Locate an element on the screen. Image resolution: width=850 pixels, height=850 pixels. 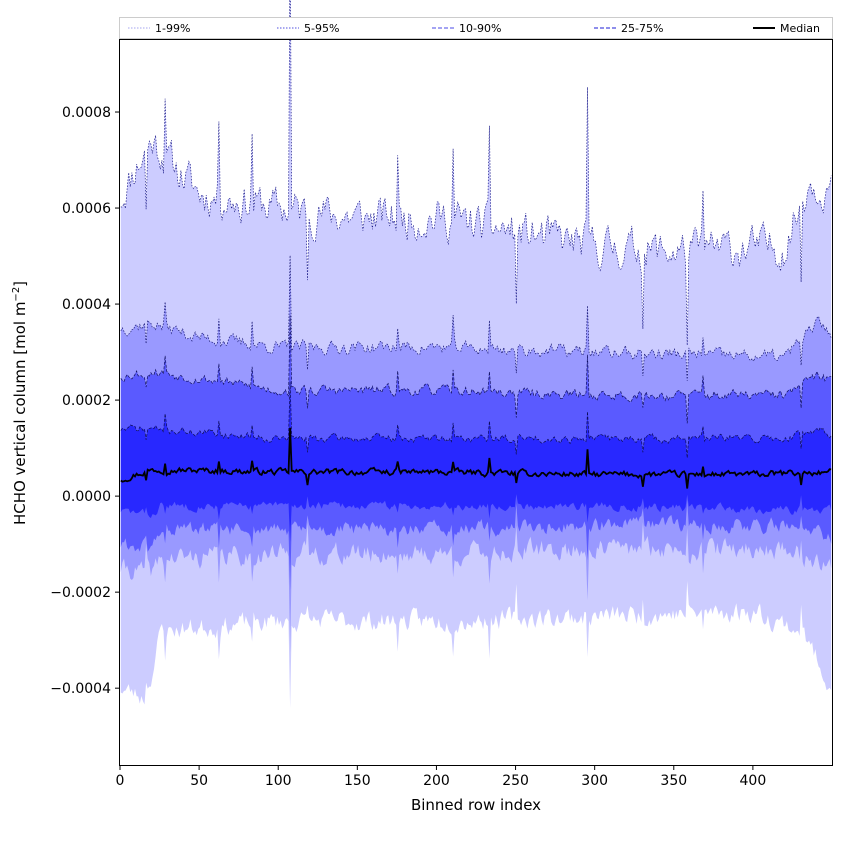
y-axis-label: HCHO vertical column [mol m−2] is located at coordinates (20, 403).